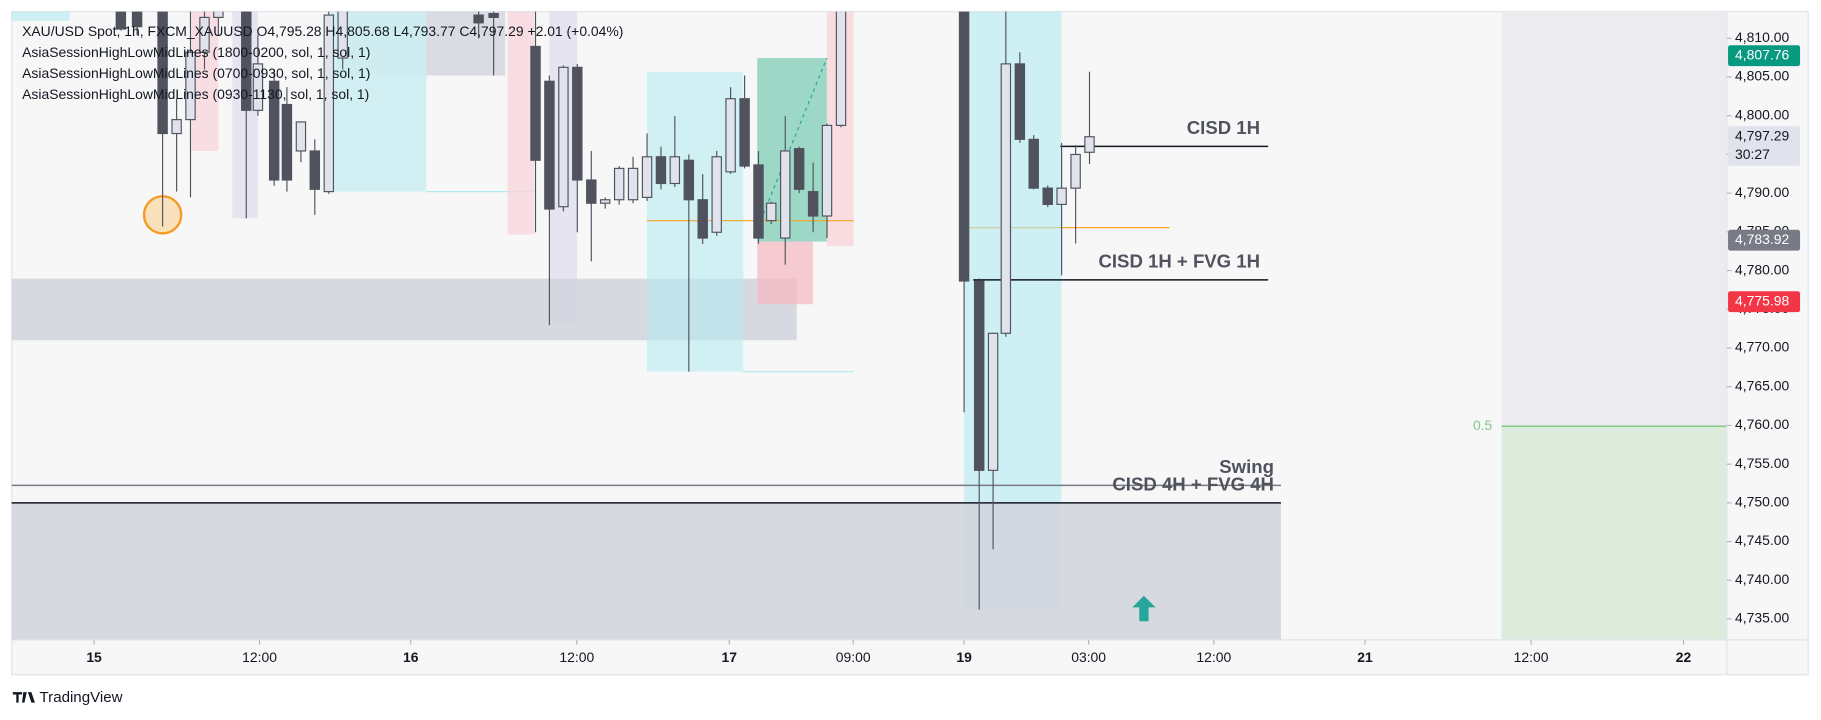 This screenshot has height=720, width=1821. Describe the element at coordinates (1762, 347) in the screenshot. I see `y-tick-label: 4,770.00` at that location.